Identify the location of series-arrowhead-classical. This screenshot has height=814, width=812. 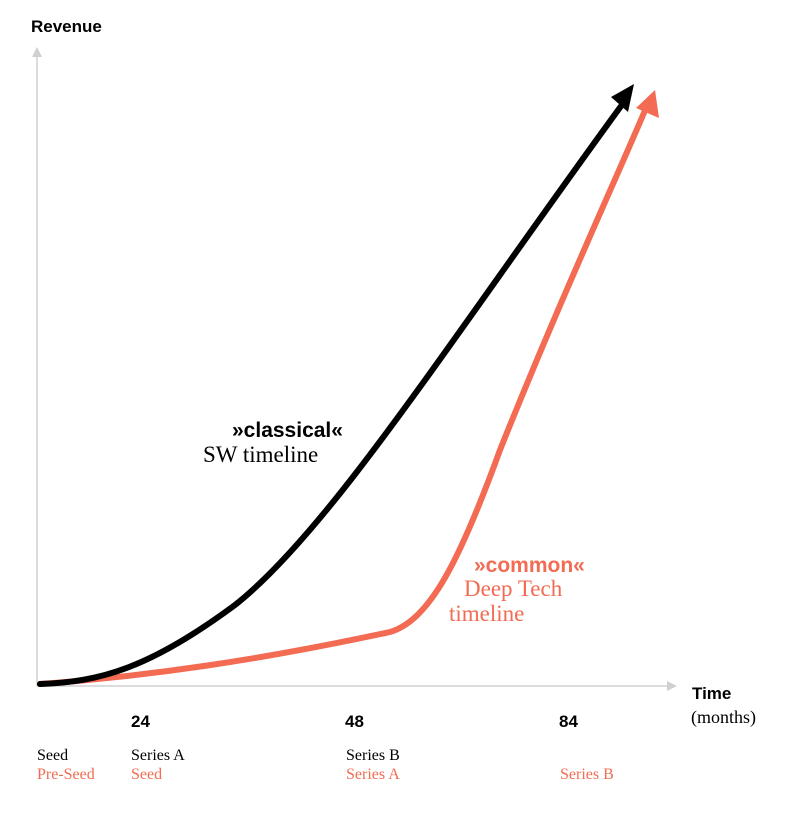
(622, 98).